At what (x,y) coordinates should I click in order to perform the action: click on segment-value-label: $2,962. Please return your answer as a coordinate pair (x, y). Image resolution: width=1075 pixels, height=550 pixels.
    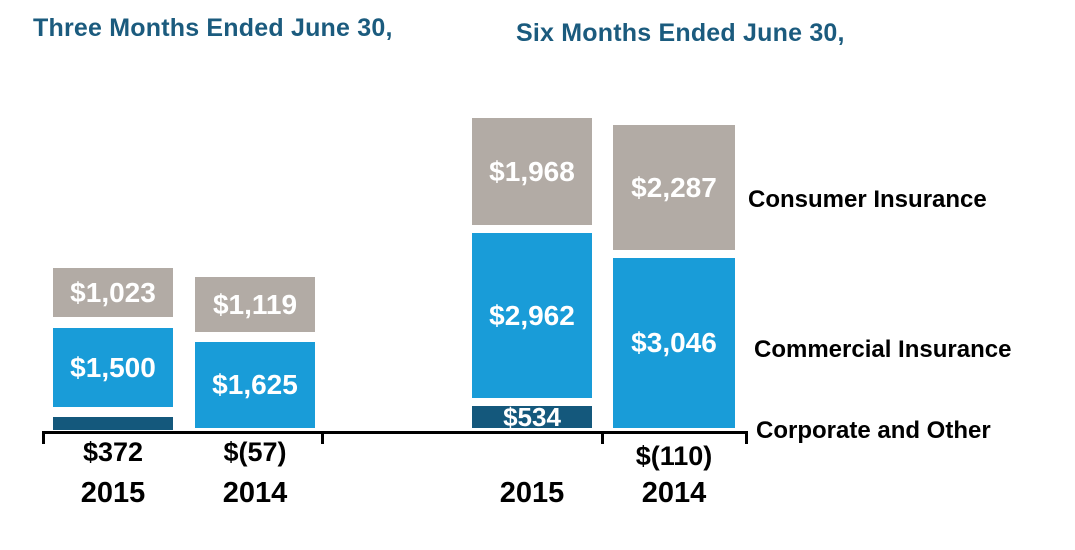
    Looking at the image, I should click on (532, 315).